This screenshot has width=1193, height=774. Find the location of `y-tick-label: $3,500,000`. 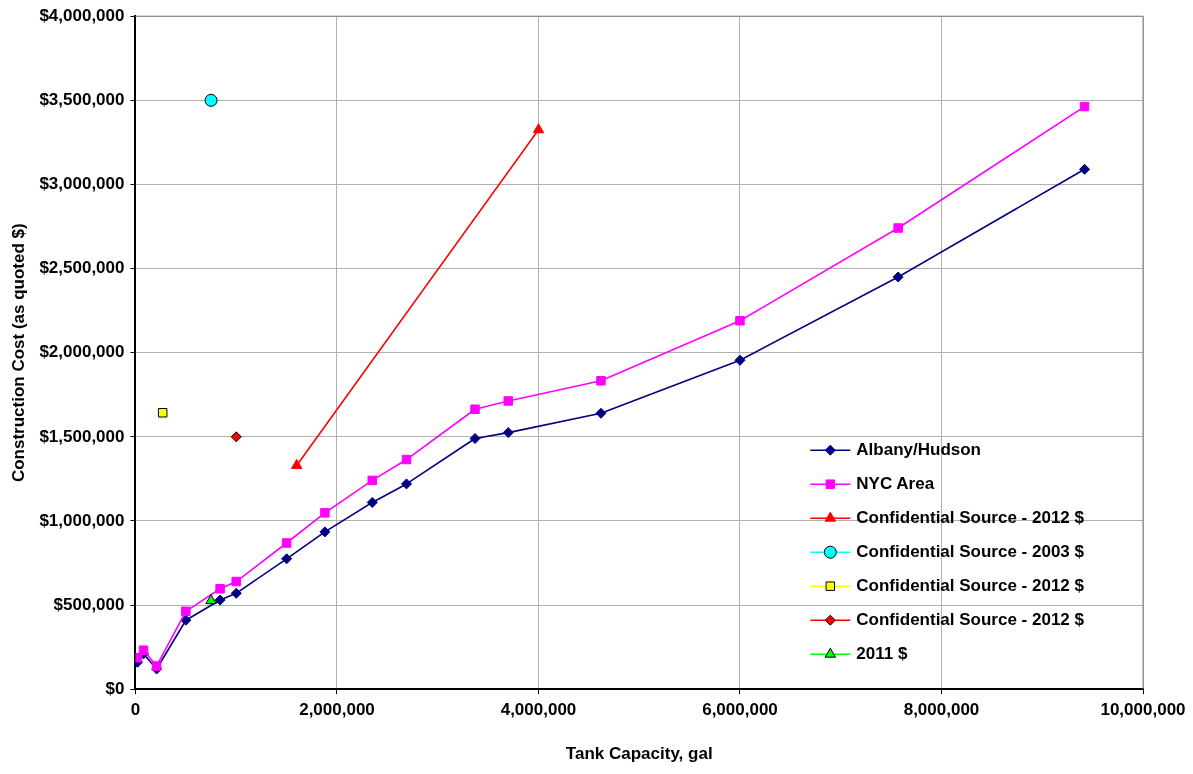

y-tick-label: $3,500,000 is located at coordinates (82, 100).